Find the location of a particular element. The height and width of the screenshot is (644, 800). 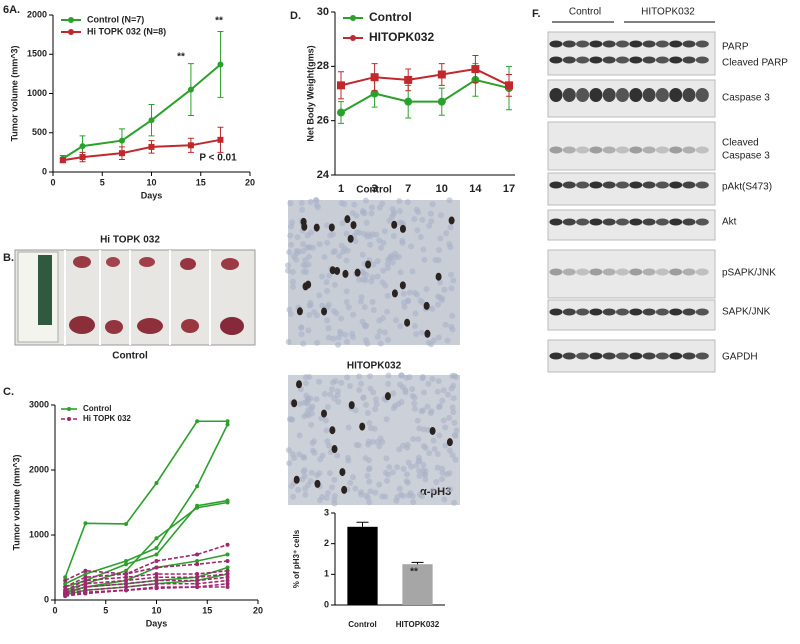

legend-label: HITOPK032 is located at coordinates (401, 37).